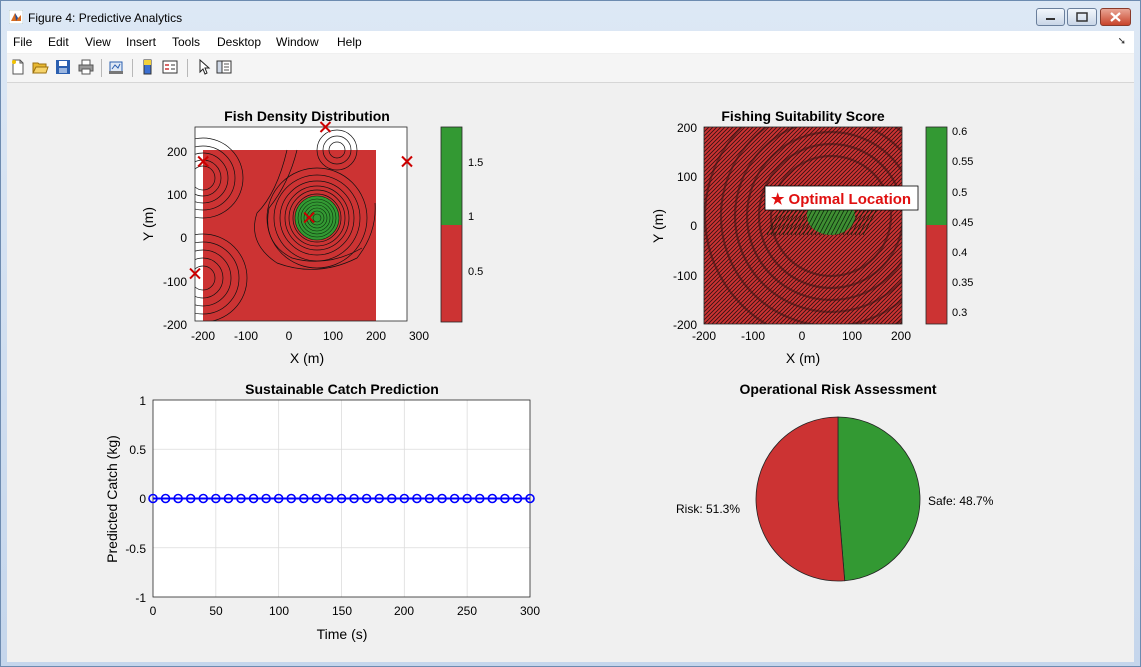 Image resolution: width=1141 pixels, height=667 pixels. What do you see at coordinates (1121, 41) in the screenshot?
I see `menu-overflow-icon: ➘` at bounding box center [1121, 41].